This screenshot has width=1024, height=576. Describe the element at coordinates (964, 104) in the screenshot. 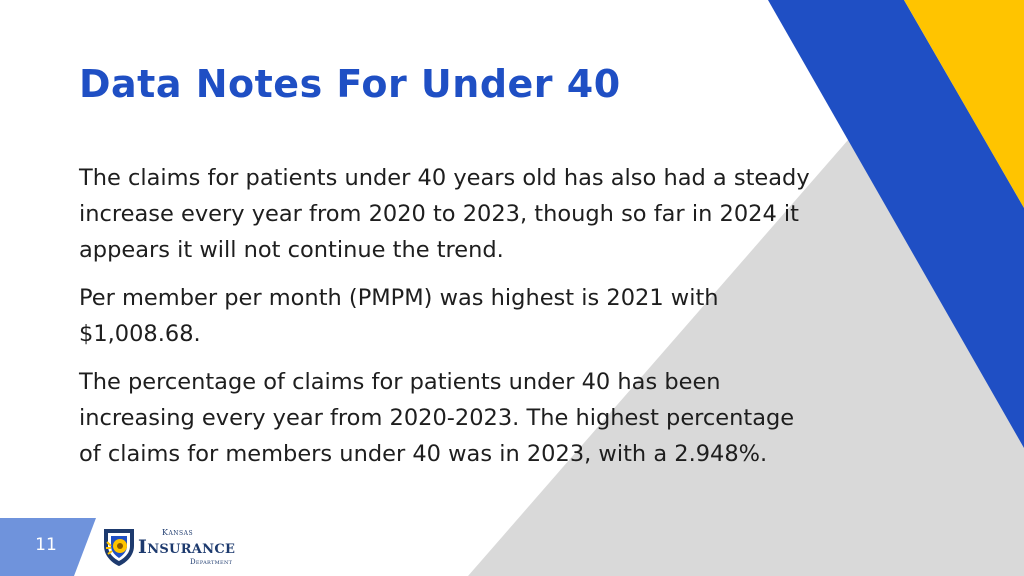

I see `yellow-stripe` at that location.